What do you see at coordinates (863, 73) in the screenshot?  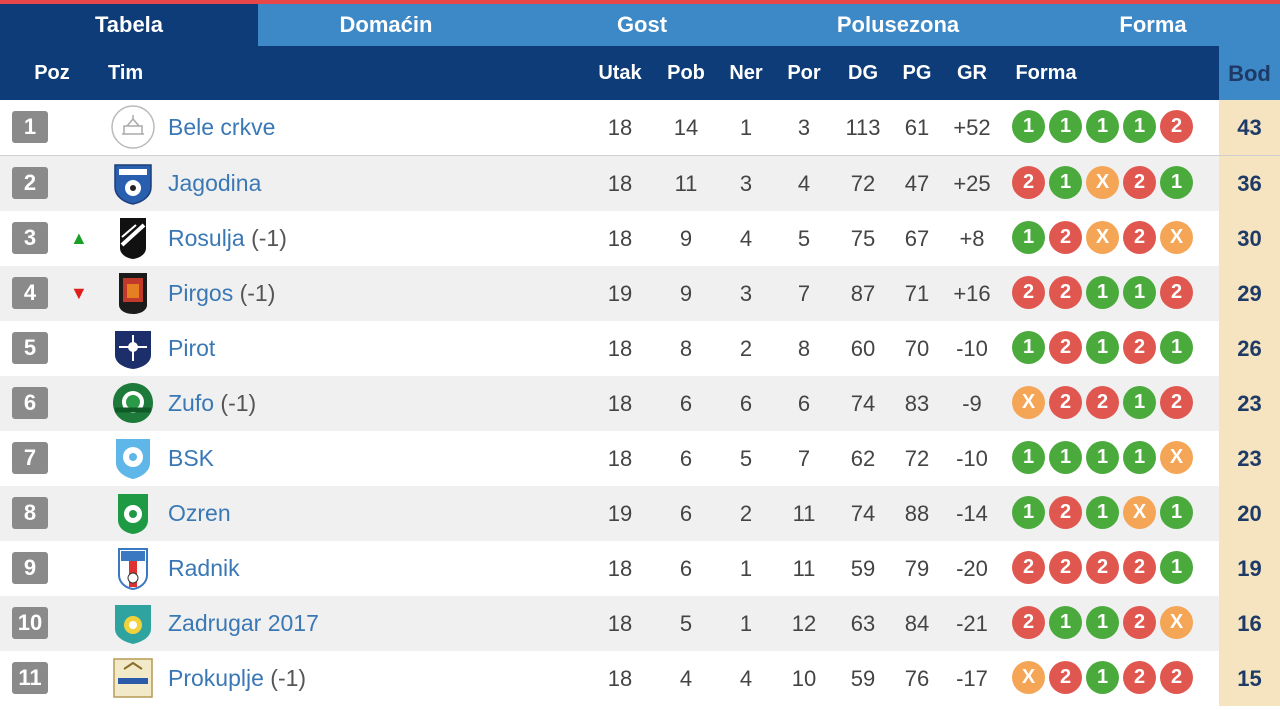 I see `col-dg: DG` at bounding box center [863, 73].